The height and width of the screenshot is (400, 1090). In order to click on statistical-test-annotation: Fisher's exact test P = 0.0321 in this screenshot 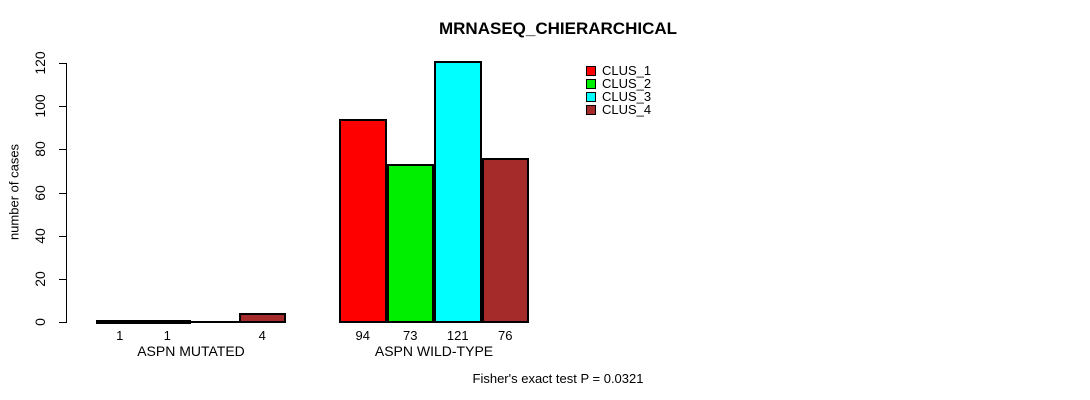, I will do `click(558, 378)`.